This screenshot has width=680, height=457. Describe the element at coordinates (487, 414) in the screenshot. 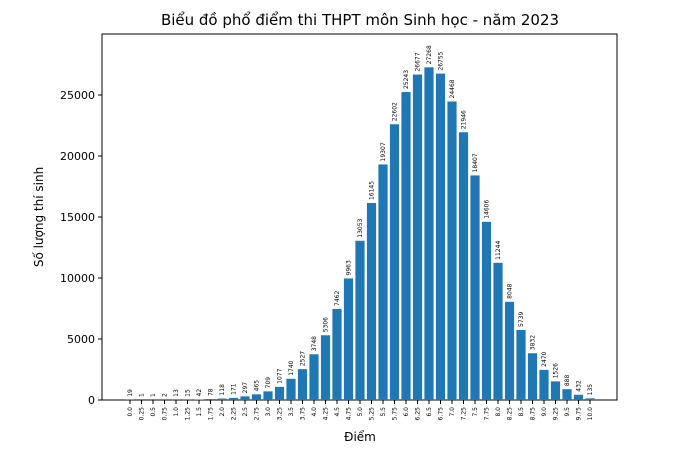

I see `x-tick-label: 7.75` at that location.